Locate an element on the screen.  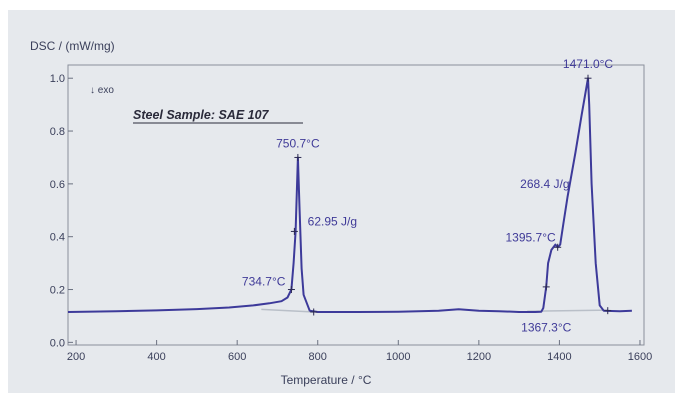
peak-annotation: 268.4 J/g is located at coordinates (544, 184).